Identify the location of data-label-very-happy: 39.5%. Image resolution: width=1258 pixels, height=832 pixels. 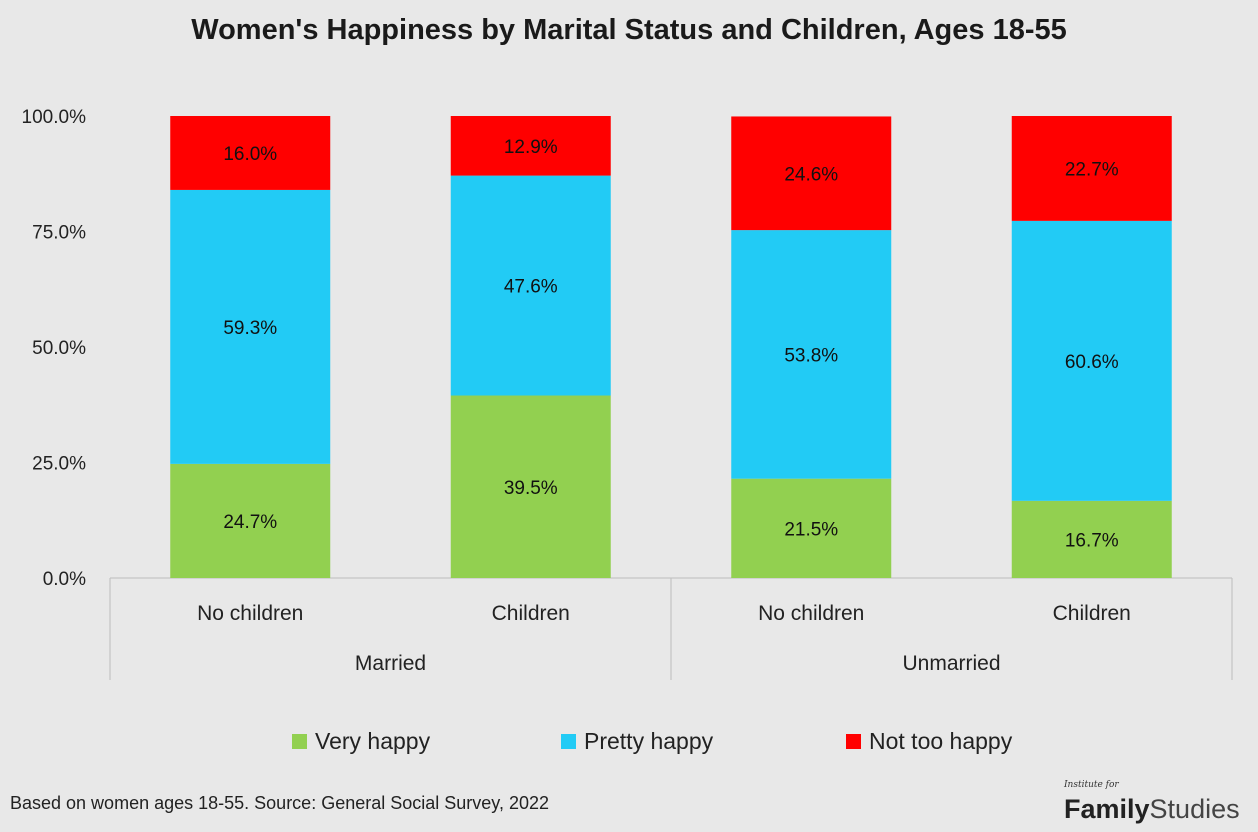
(531, 488).